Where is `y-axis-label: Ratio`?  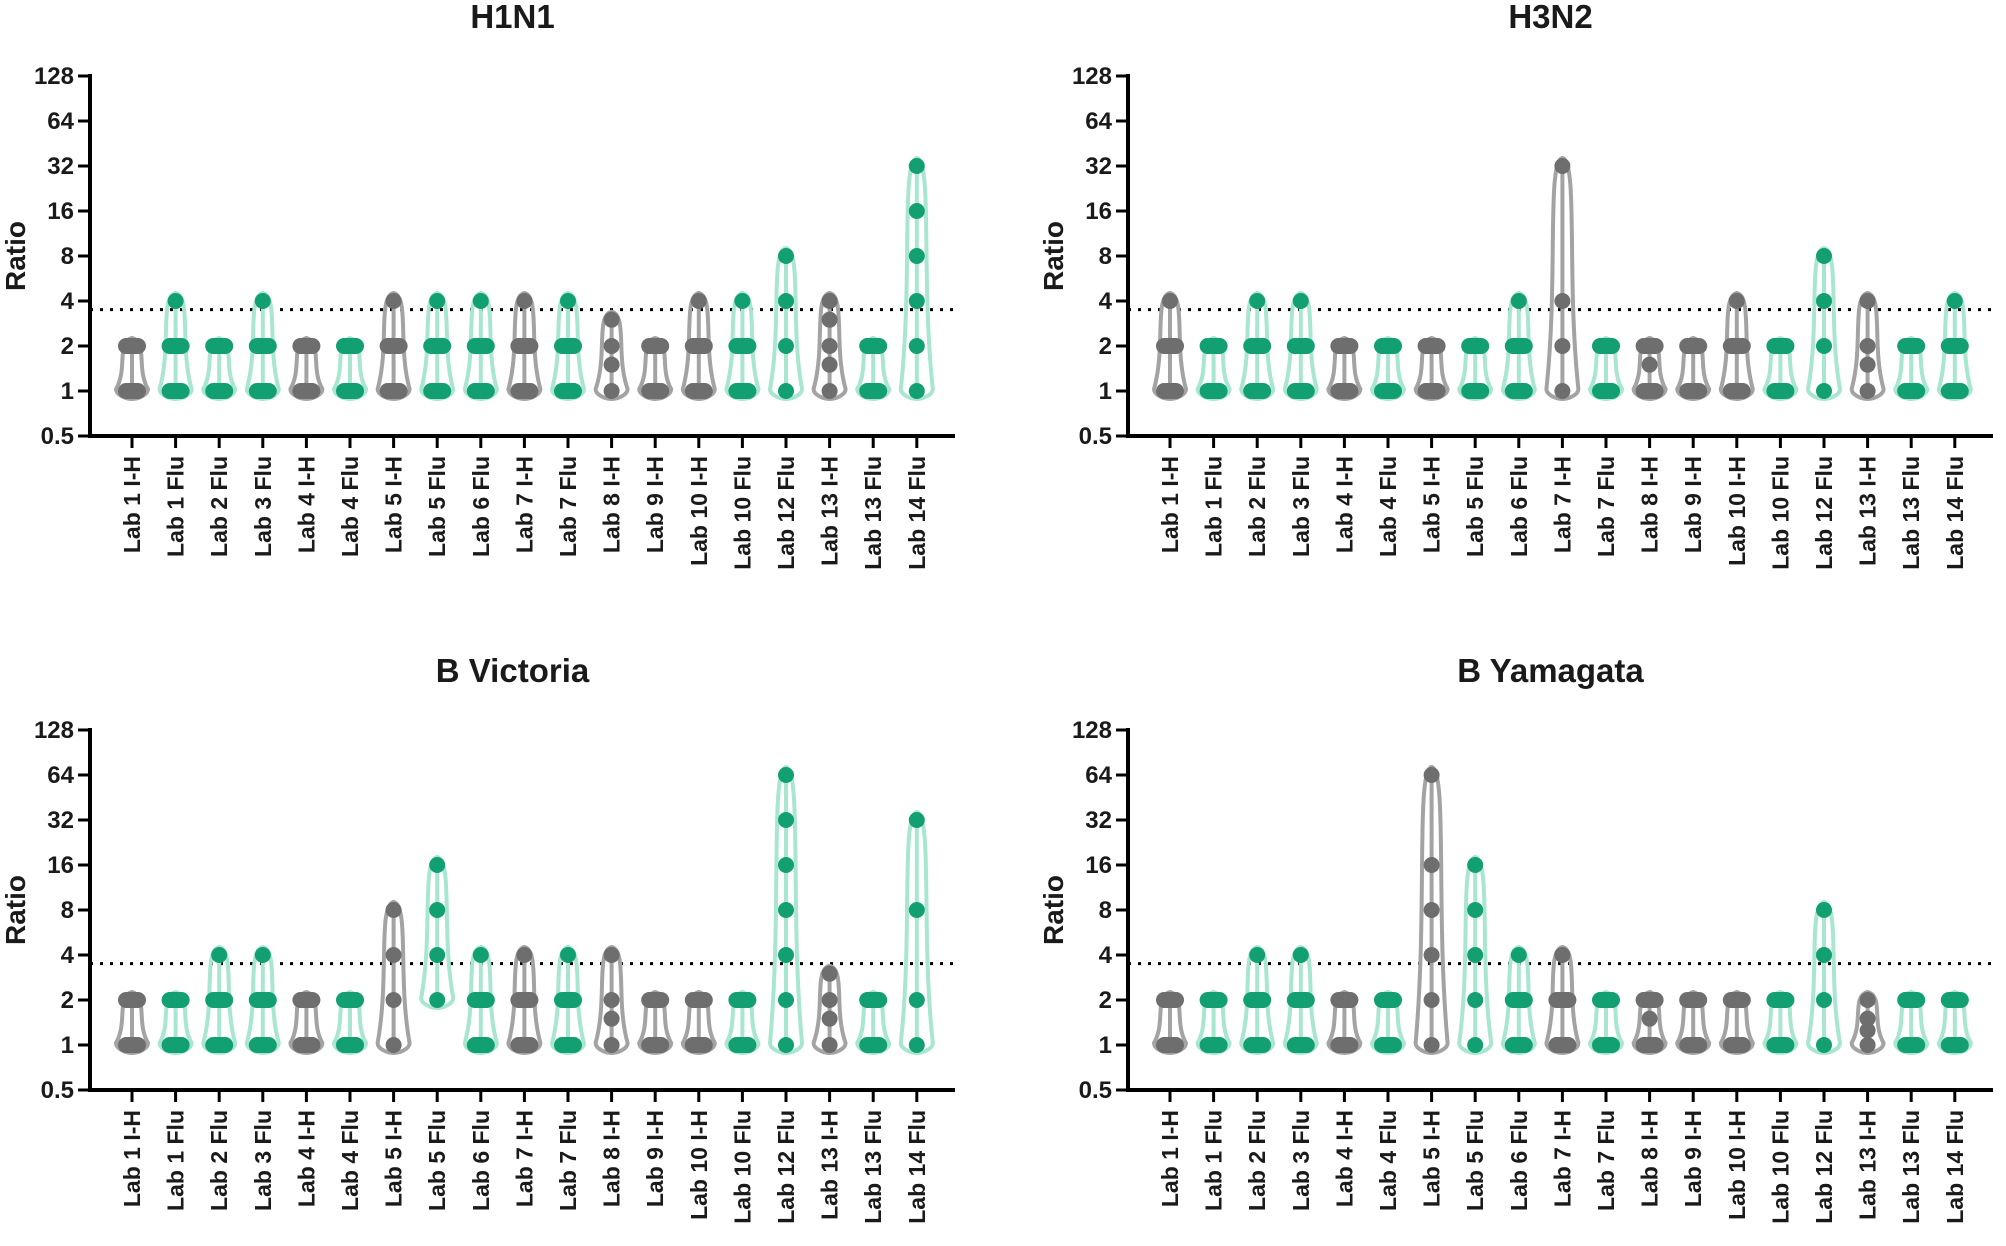
y-axis-label: Ratio is located at coordinates (15, 910).